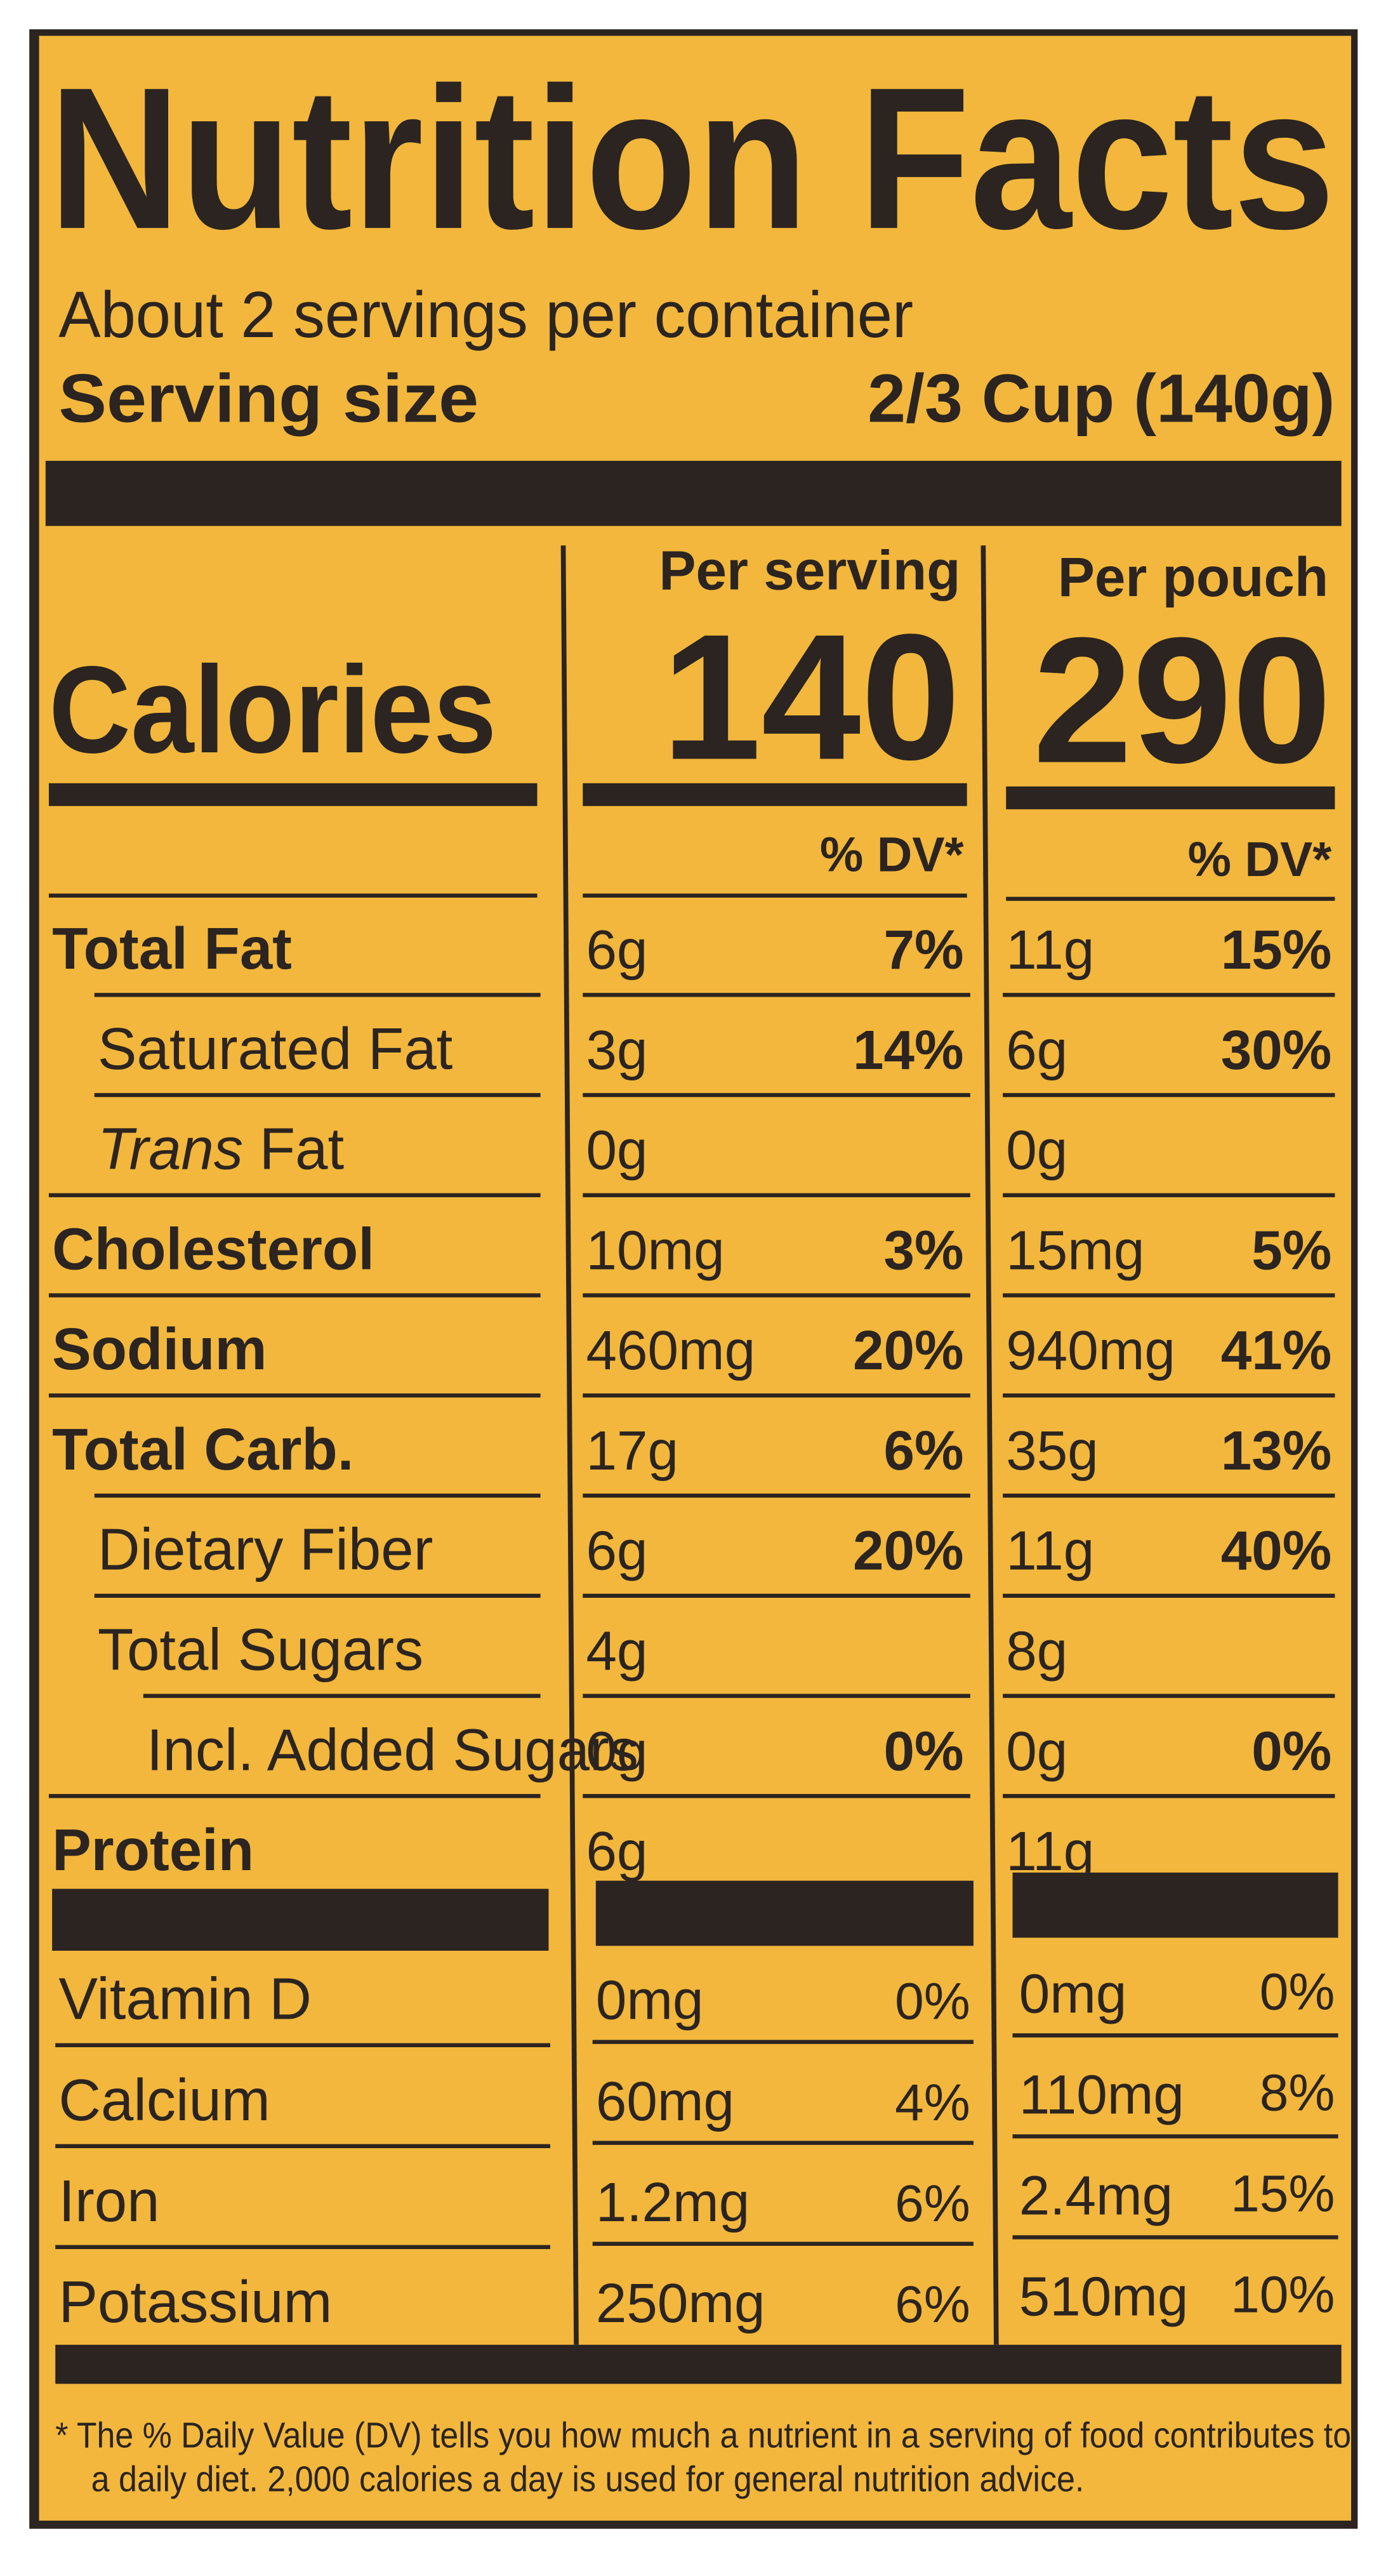  What do you see at coordinates (1193, 577) in the screenshot?
I see `column-header: Per pouch` at bounding box center [1193, 577].